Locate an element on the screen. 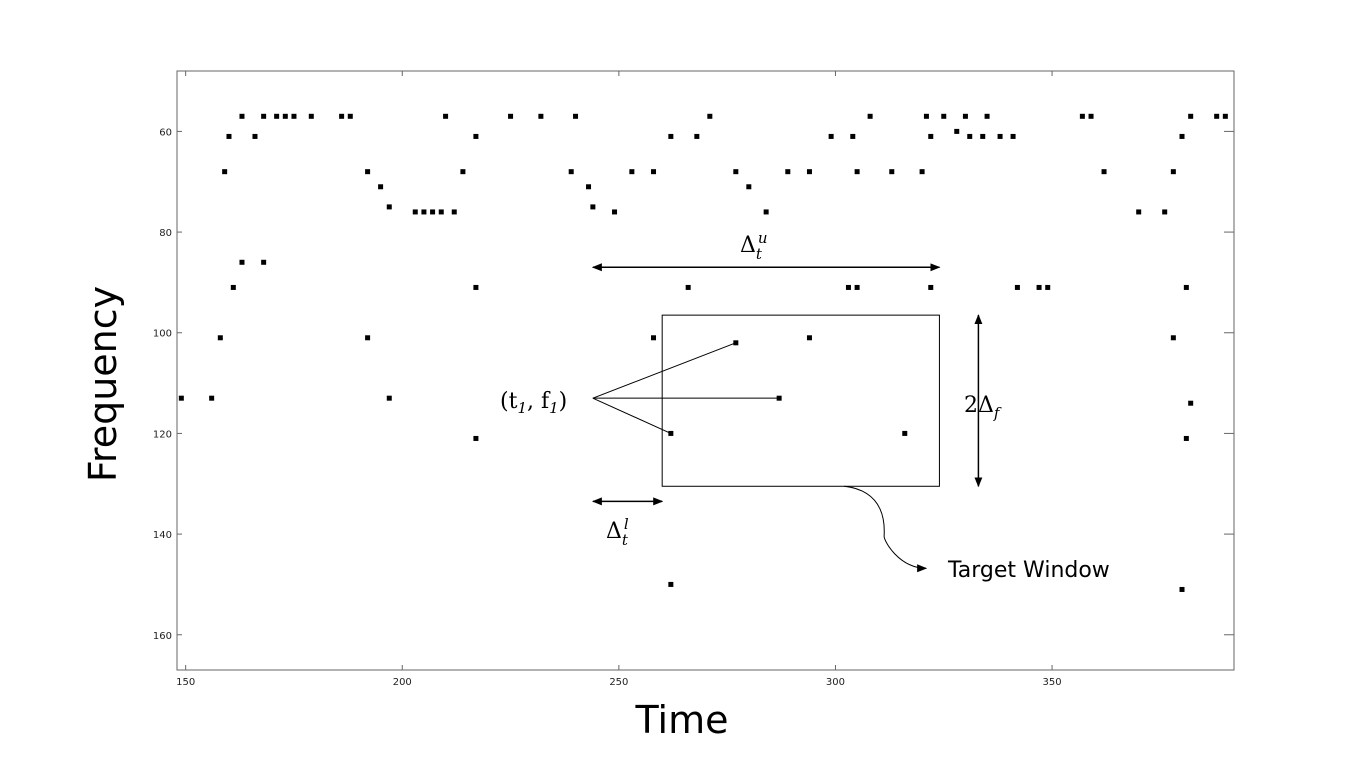 The height and width of the screenshot is (768, 1366). anchor-point-label: (t1, f1) is located at coordinates (533, 403).